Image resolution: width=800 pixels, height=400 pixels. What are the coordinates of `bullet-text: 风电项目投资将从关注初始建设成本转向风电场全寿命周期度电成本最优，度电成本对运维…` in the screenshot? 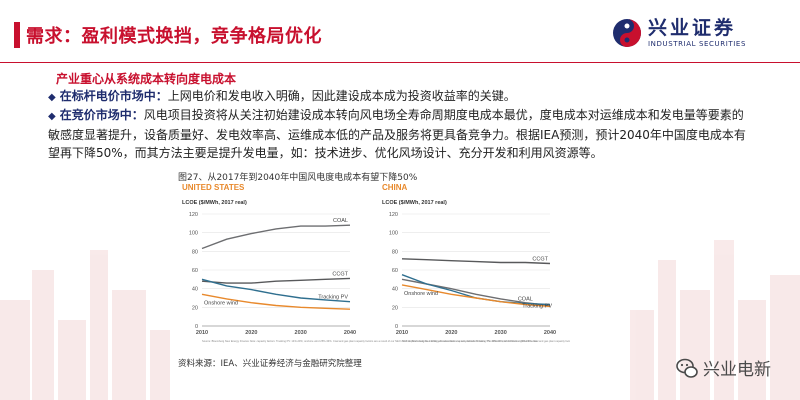 It's located at (397, 134).